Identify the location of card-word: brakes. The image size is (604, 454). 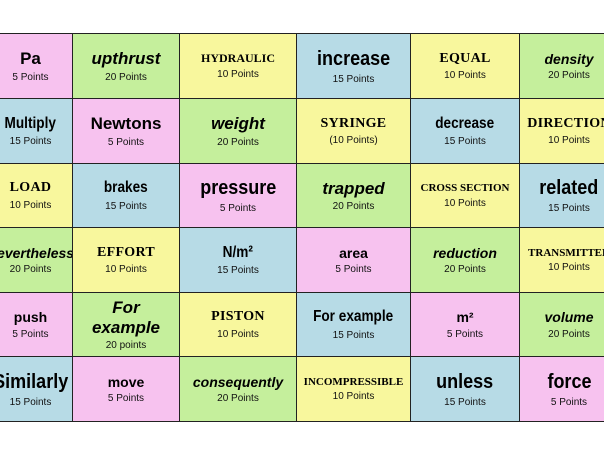
(126, 188).